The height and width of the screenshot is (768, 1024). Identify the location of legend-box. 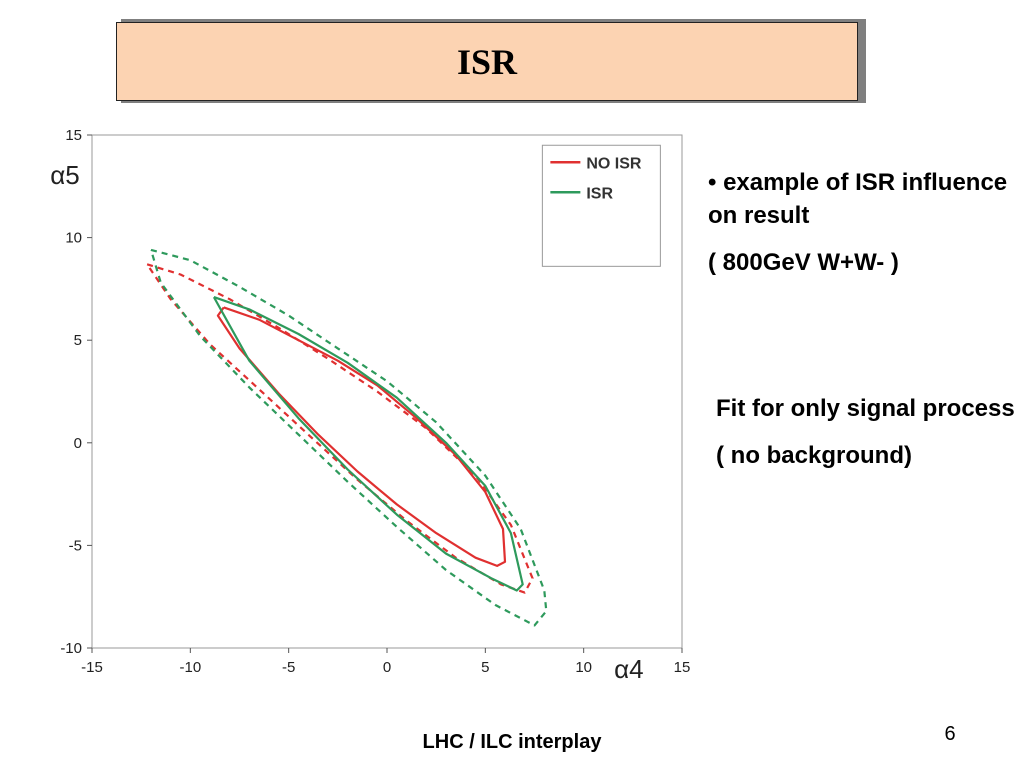
(601, 205).